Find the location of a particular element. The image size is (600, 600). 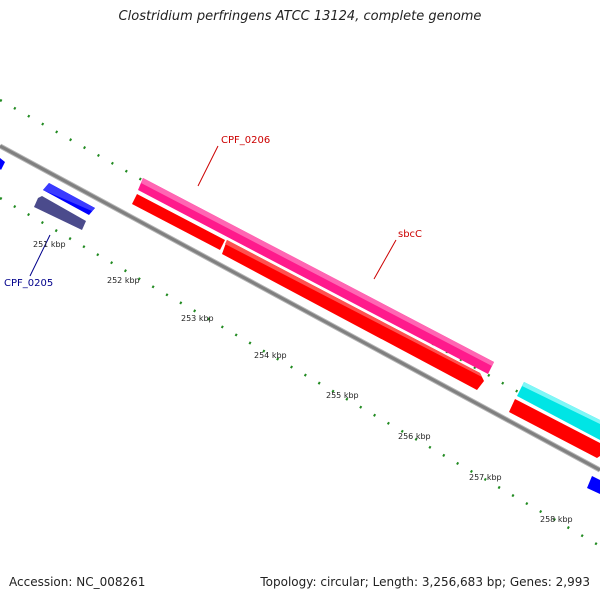

tick-label: 254 kbp is located at coordinates (270, 355).